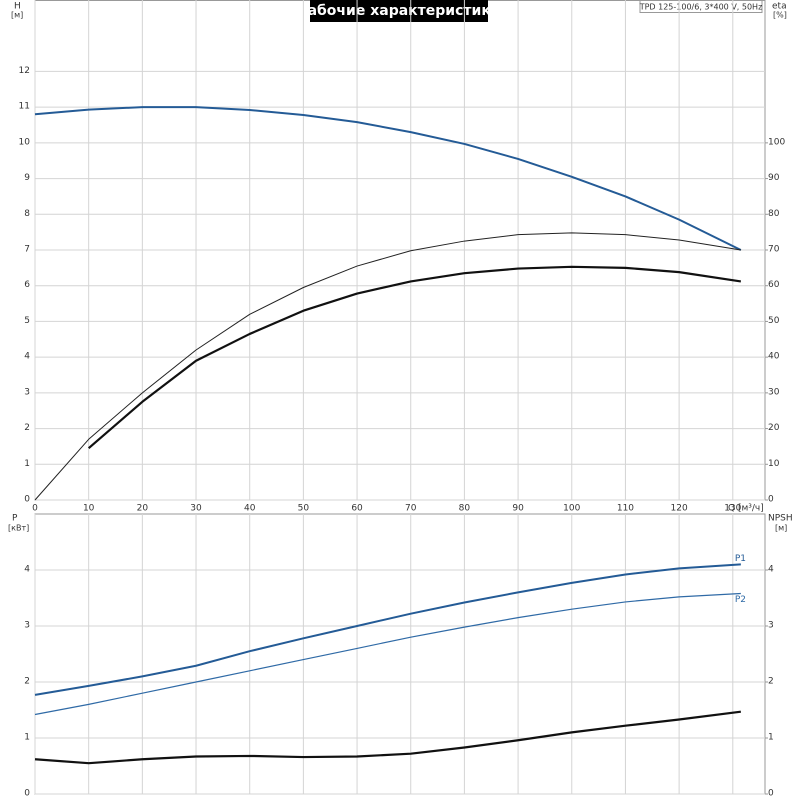 The height and width of the screenshot is (800, 800). I want to click on y-tick-label: 11, so click(24, 107).